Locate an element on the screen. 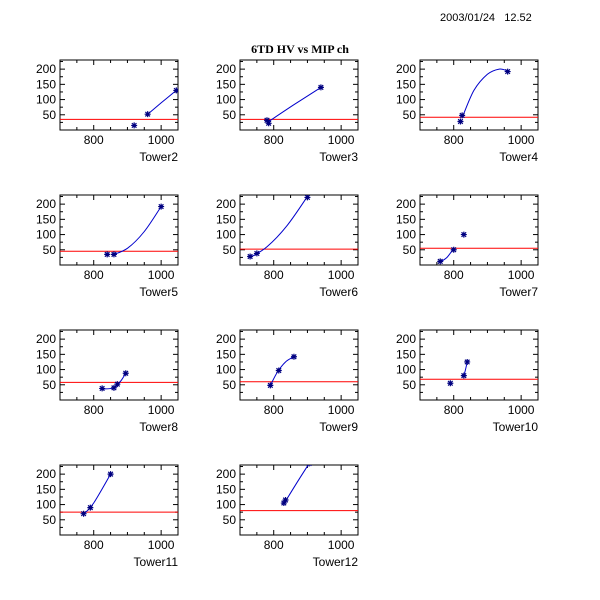  x-axis-label: Tower9 is located at coordinates (338, 427).